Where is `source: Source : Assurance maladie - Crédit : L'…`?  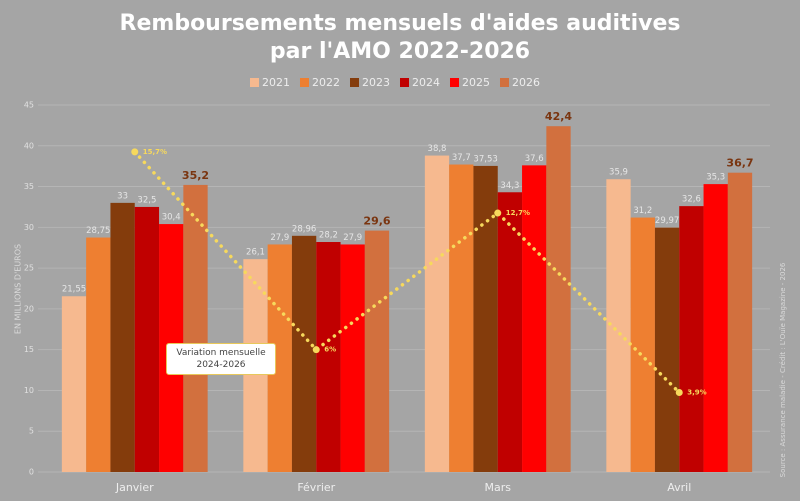 source: Source : Assurance maladie - Crédit : L'… is located at coordinates (783, 369).